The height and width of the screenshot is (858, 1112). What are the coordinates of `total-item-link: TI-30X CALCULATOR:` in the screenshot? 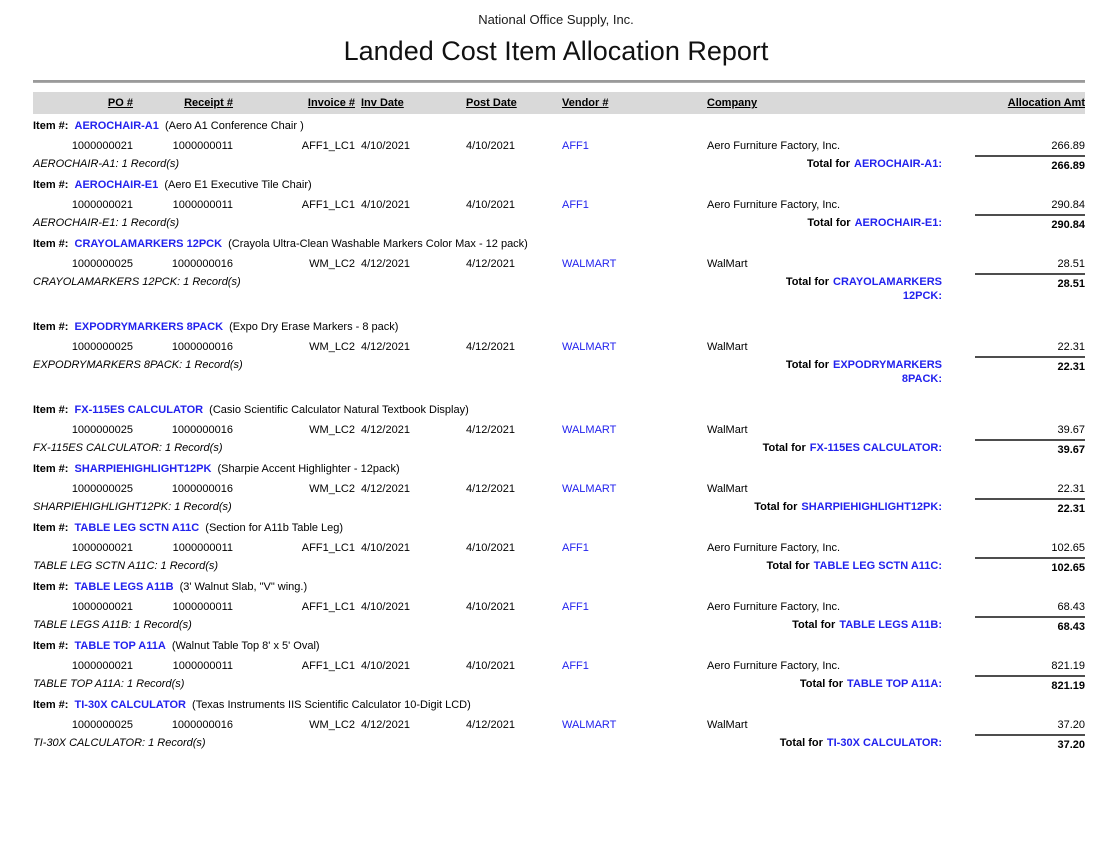 It's located at (884, 743).